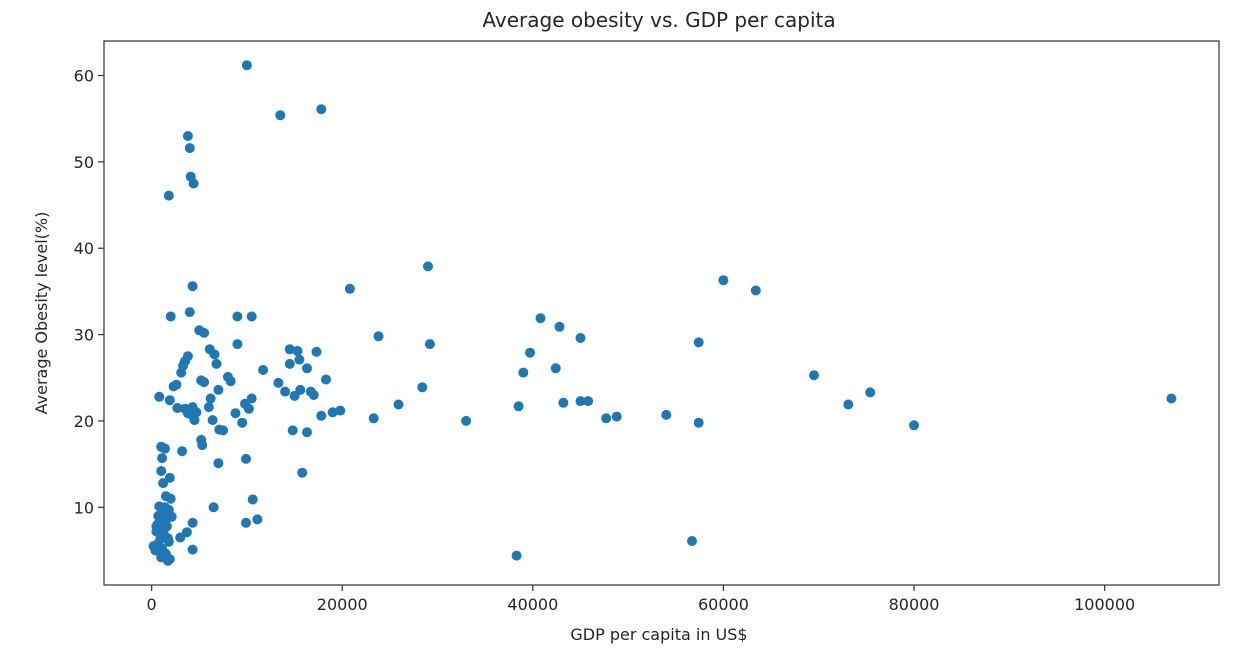  Describe the element at coordinates (152, 604) in the screenshot. I see `x-tick-label: 0` at that location.